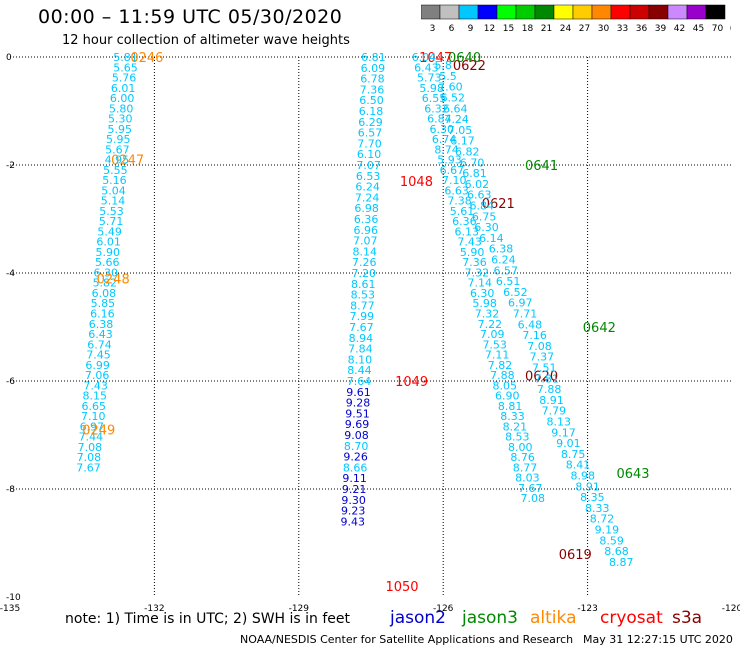  Describe the element at coordinates (92, 426) in the screenshot. I see `wave-height-value: 6.97` at that location.